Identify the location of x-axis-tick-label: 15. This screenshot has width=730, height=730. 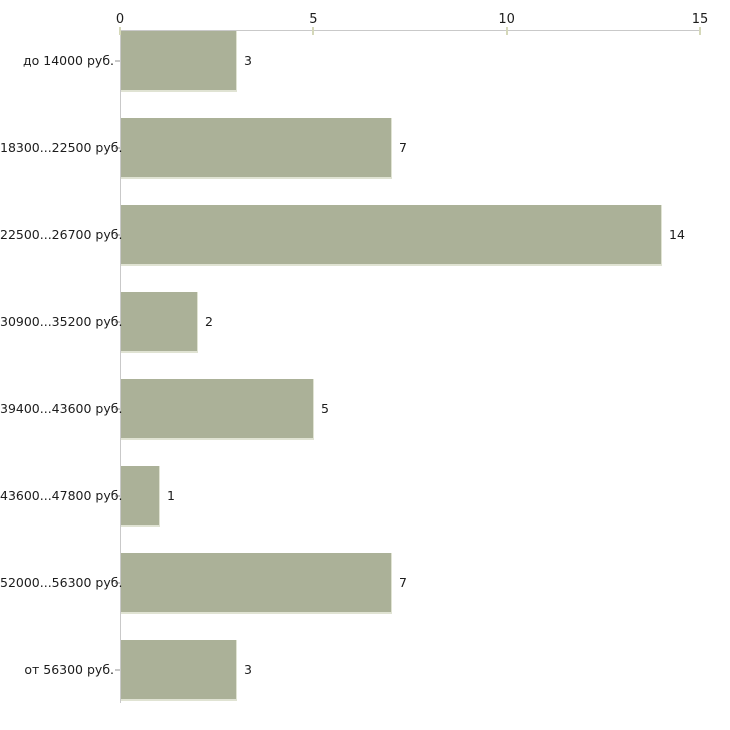
(700, 19).